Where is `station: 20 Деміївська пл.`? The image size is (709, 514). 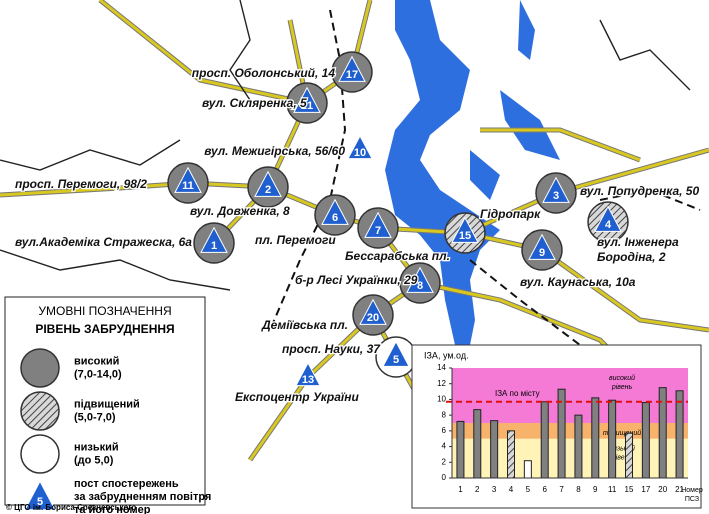
station: 20 Деміївська пл. is located at coordinates (327, 315).